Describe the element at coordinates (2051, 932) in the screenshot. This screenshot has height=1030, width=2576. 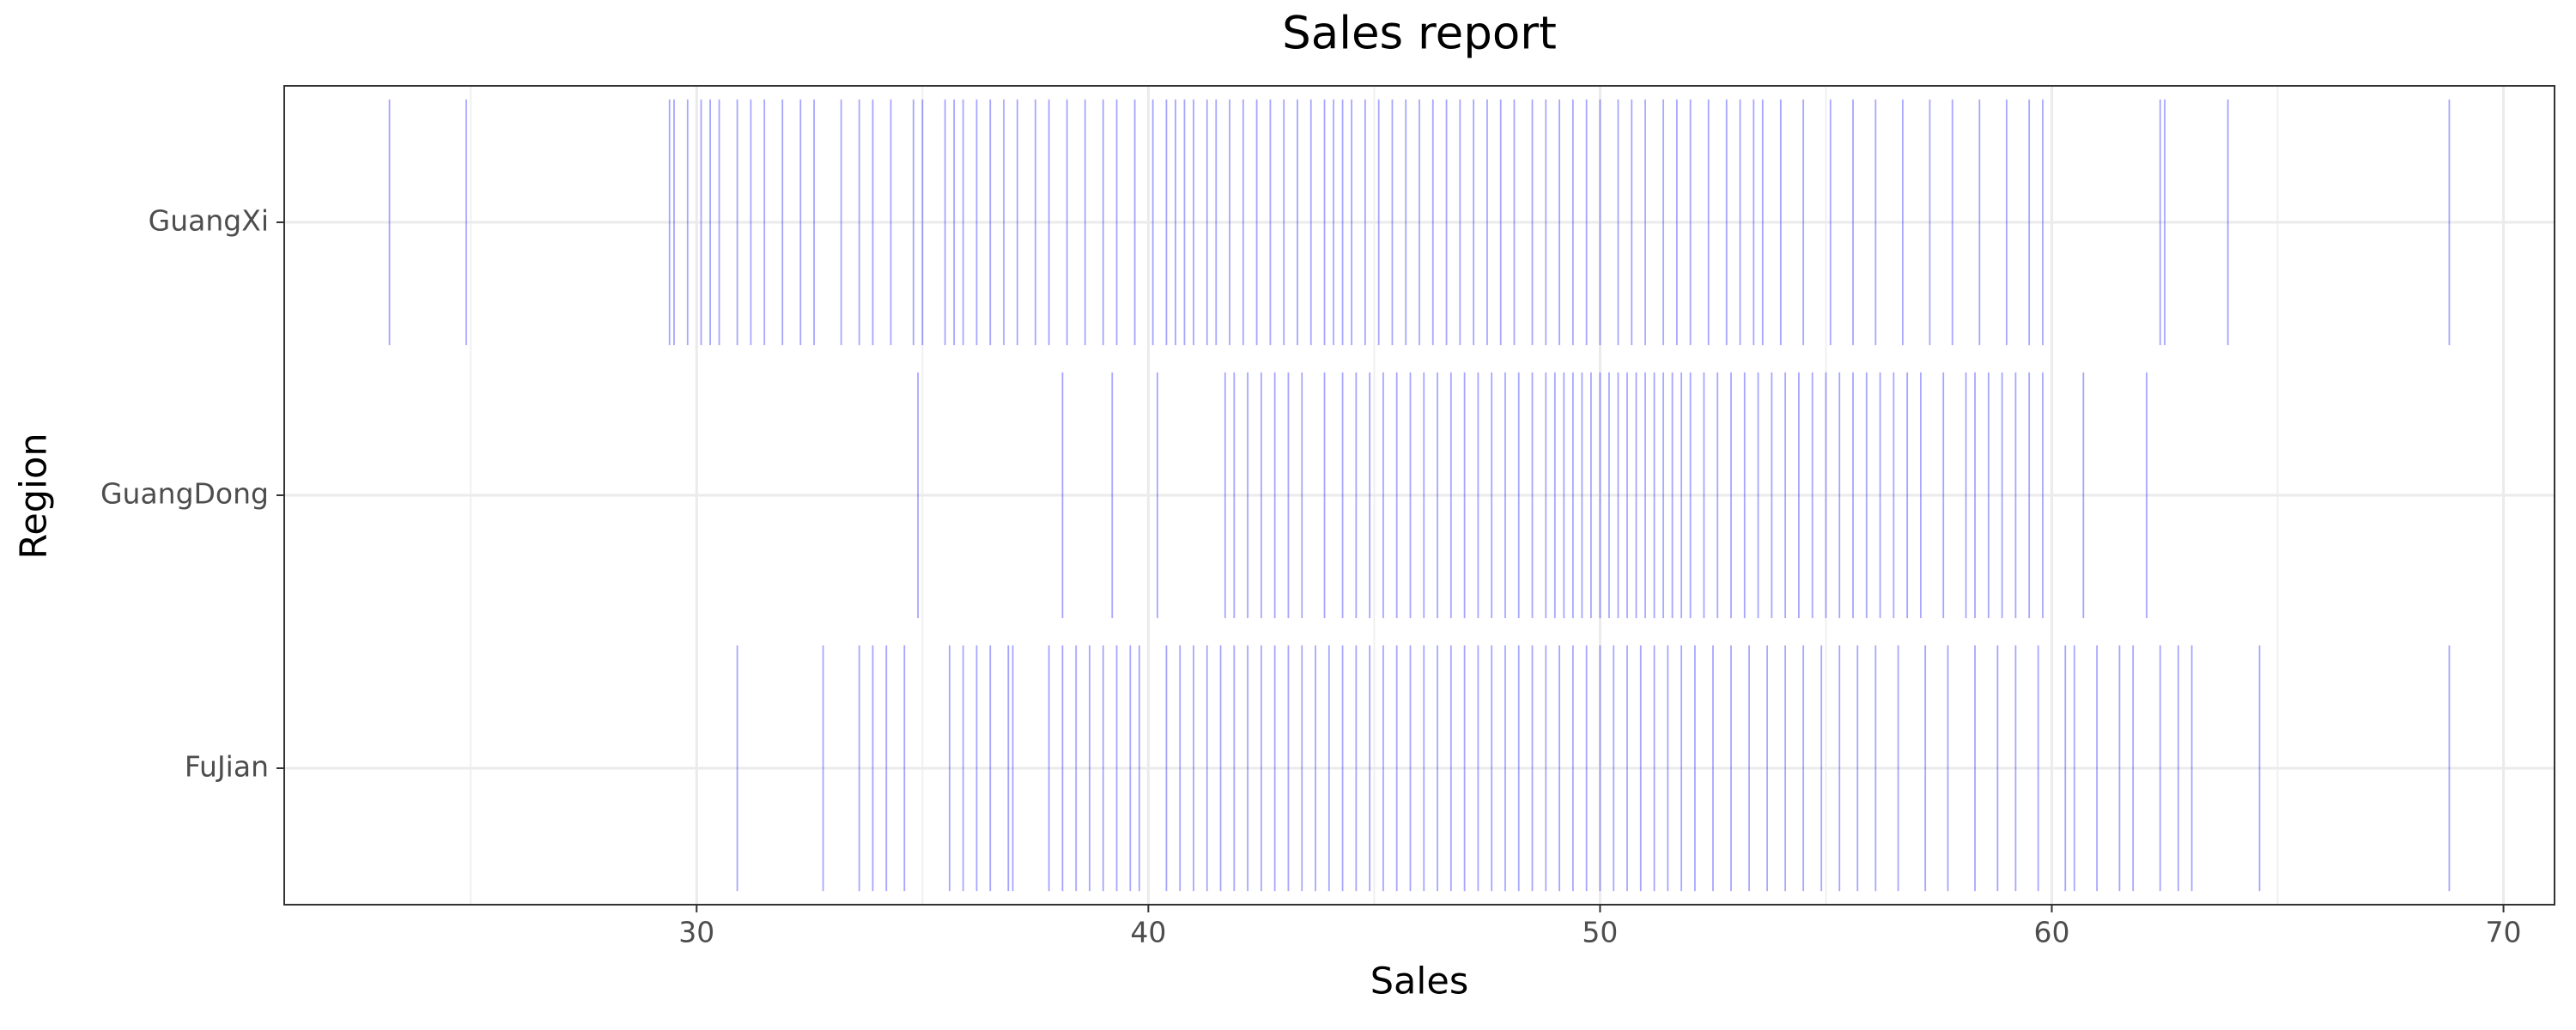
I see `x-tick-label: 60` at that location.